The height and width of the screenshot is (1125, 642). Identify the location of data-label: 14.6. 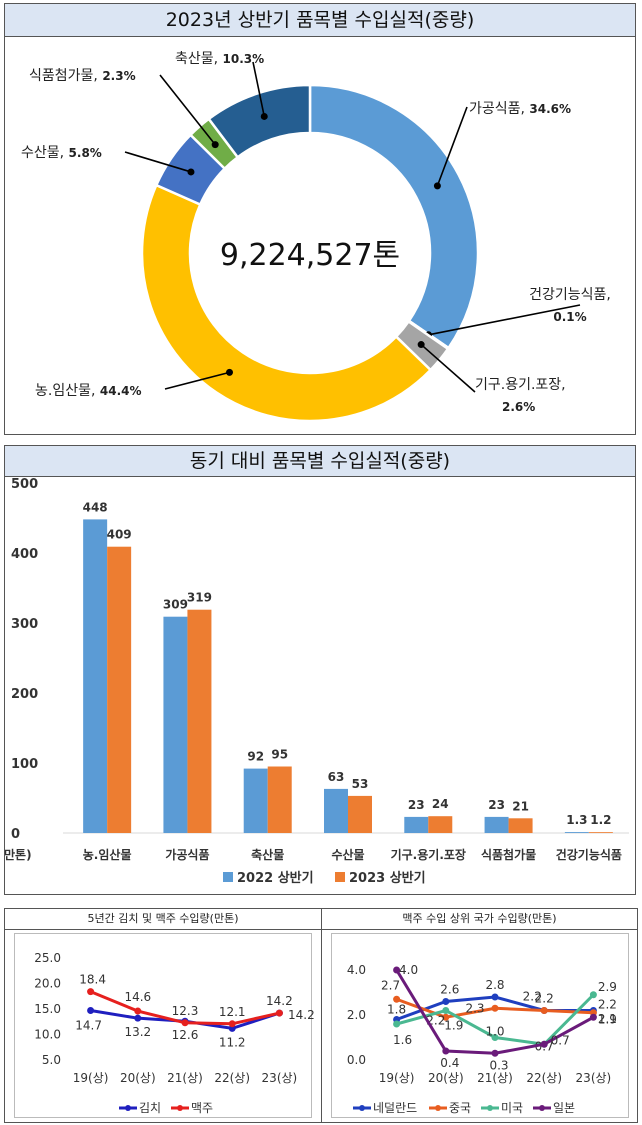
(137, 997).